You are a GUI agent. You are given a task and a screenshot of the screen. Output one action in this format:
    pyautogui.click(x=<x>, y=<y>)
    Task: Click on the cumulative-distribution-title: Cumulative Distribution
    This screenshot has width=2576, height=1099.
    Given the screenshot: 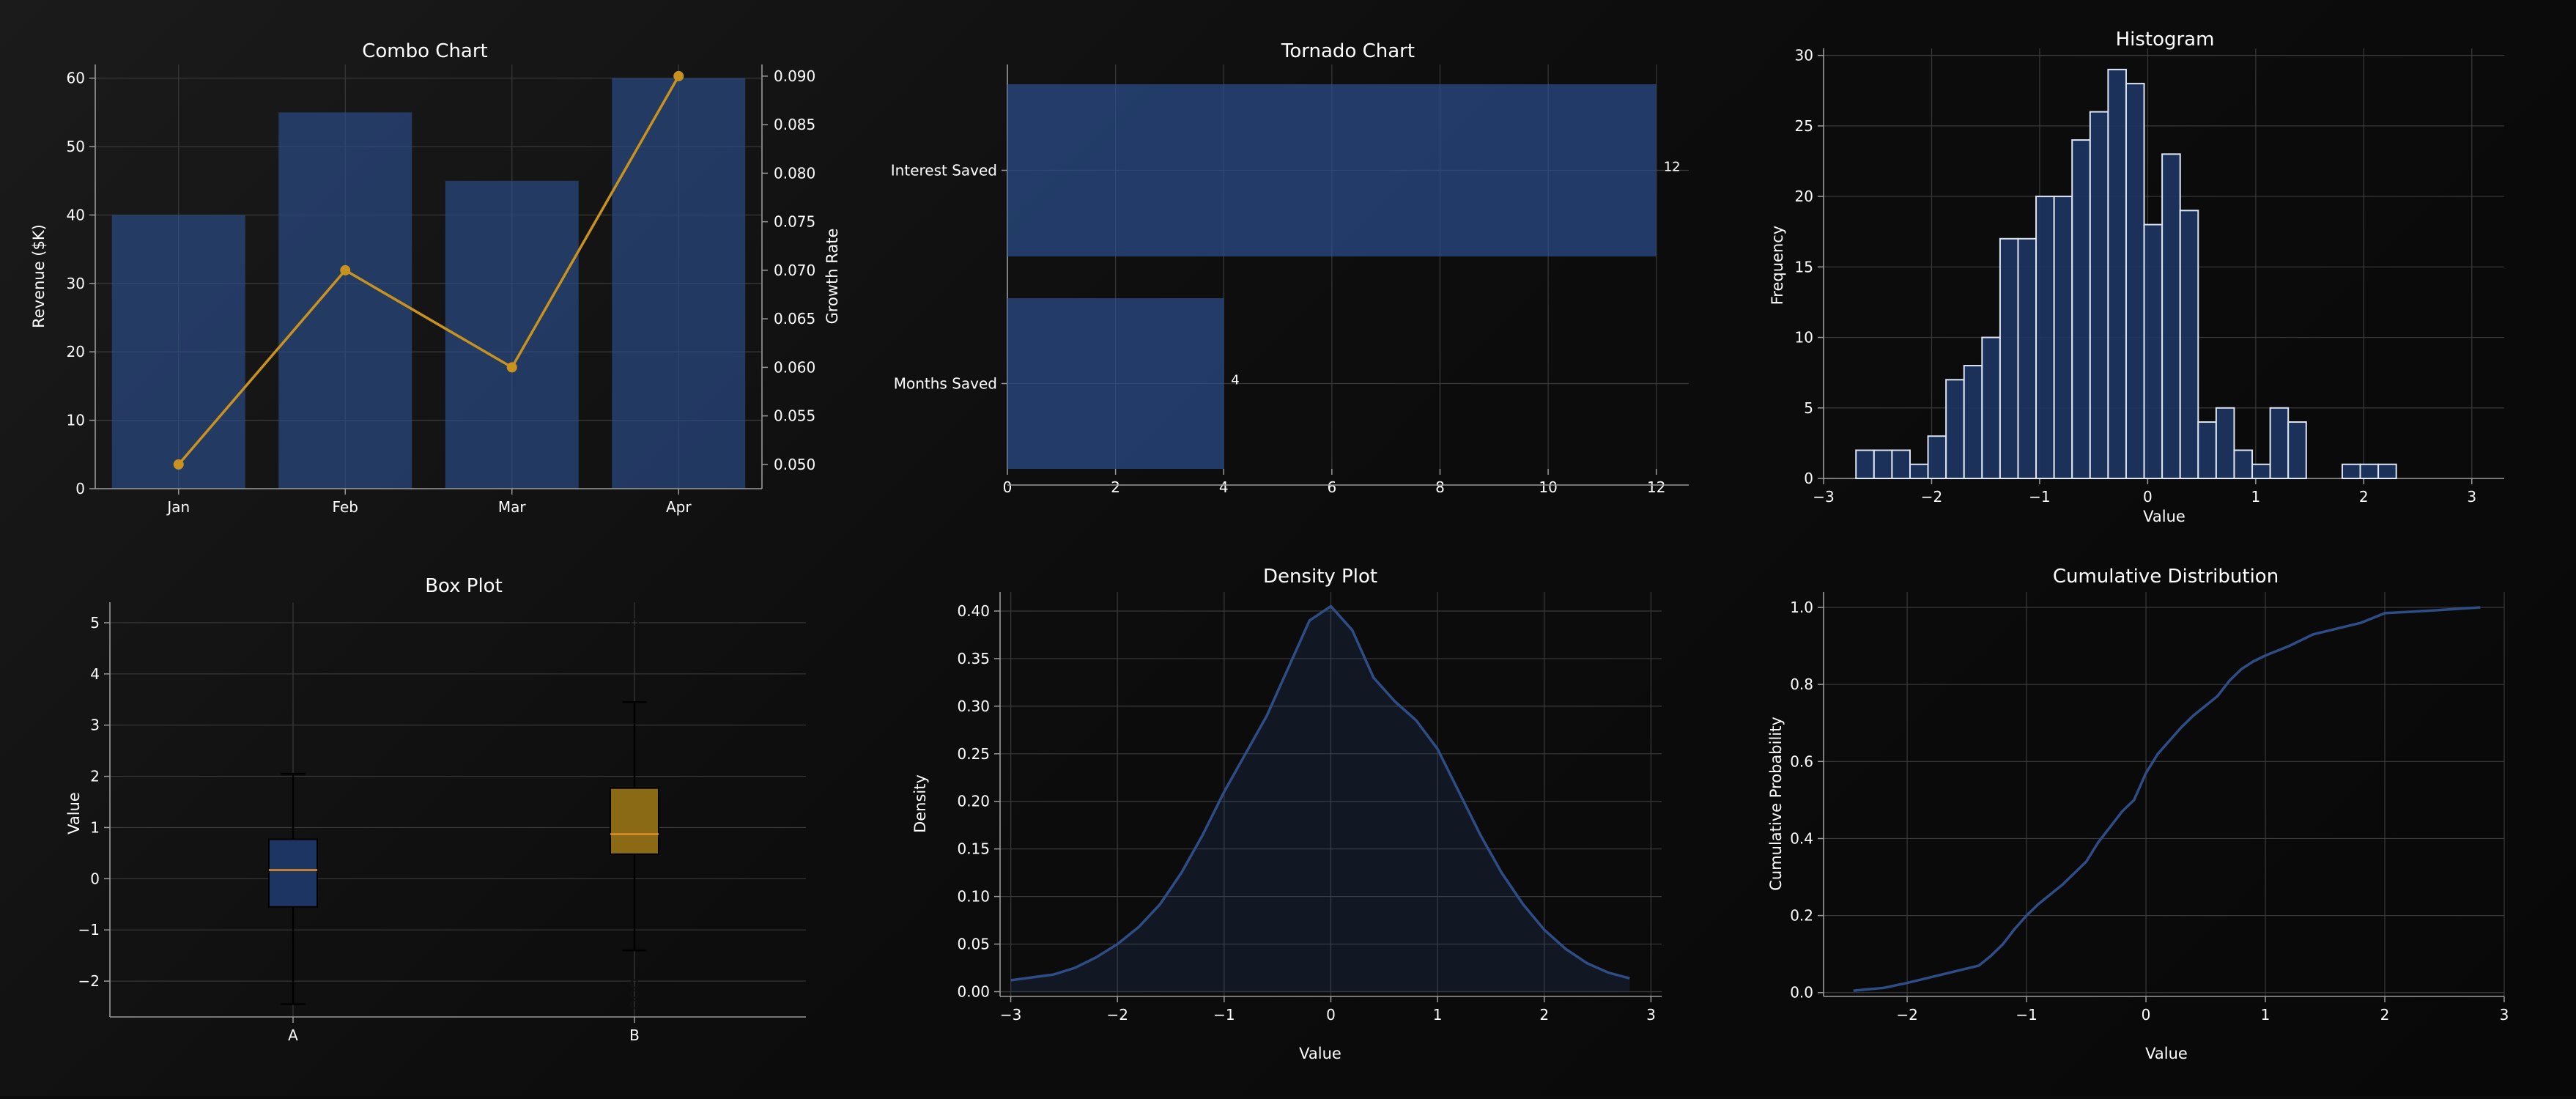 What is the action you would take?
    pyautogui.click(x=2166, y=577)
    